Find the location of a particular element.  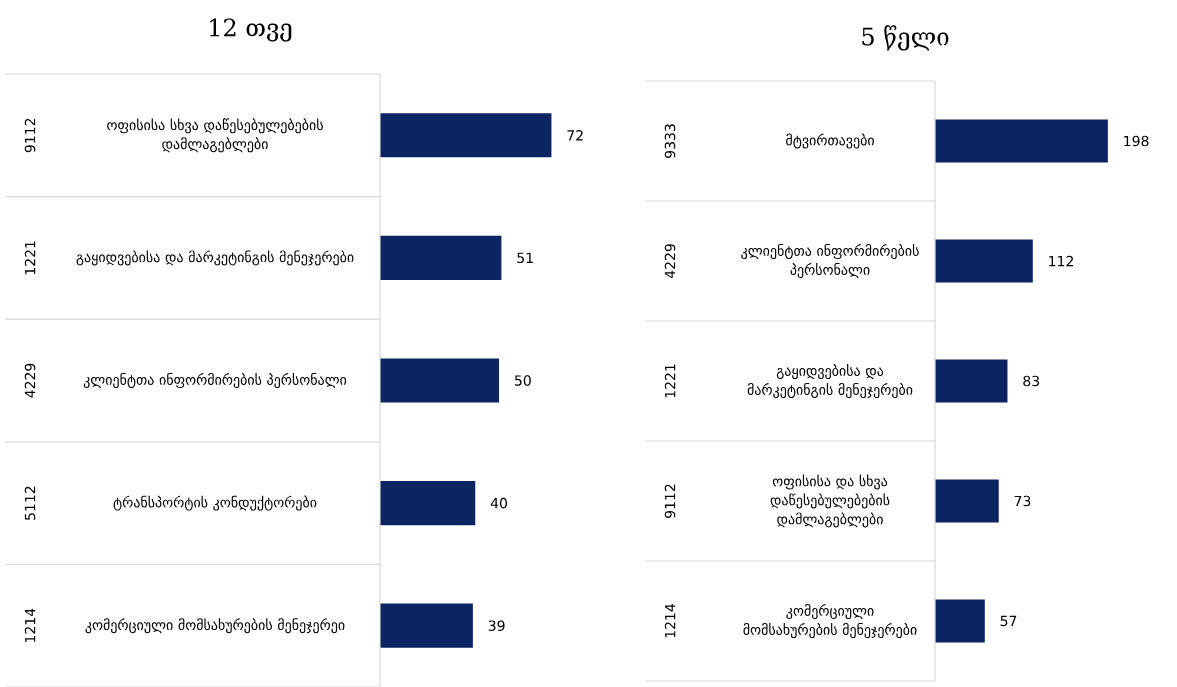

chart-title: 12 თვე is located at coordinates (251, 30).